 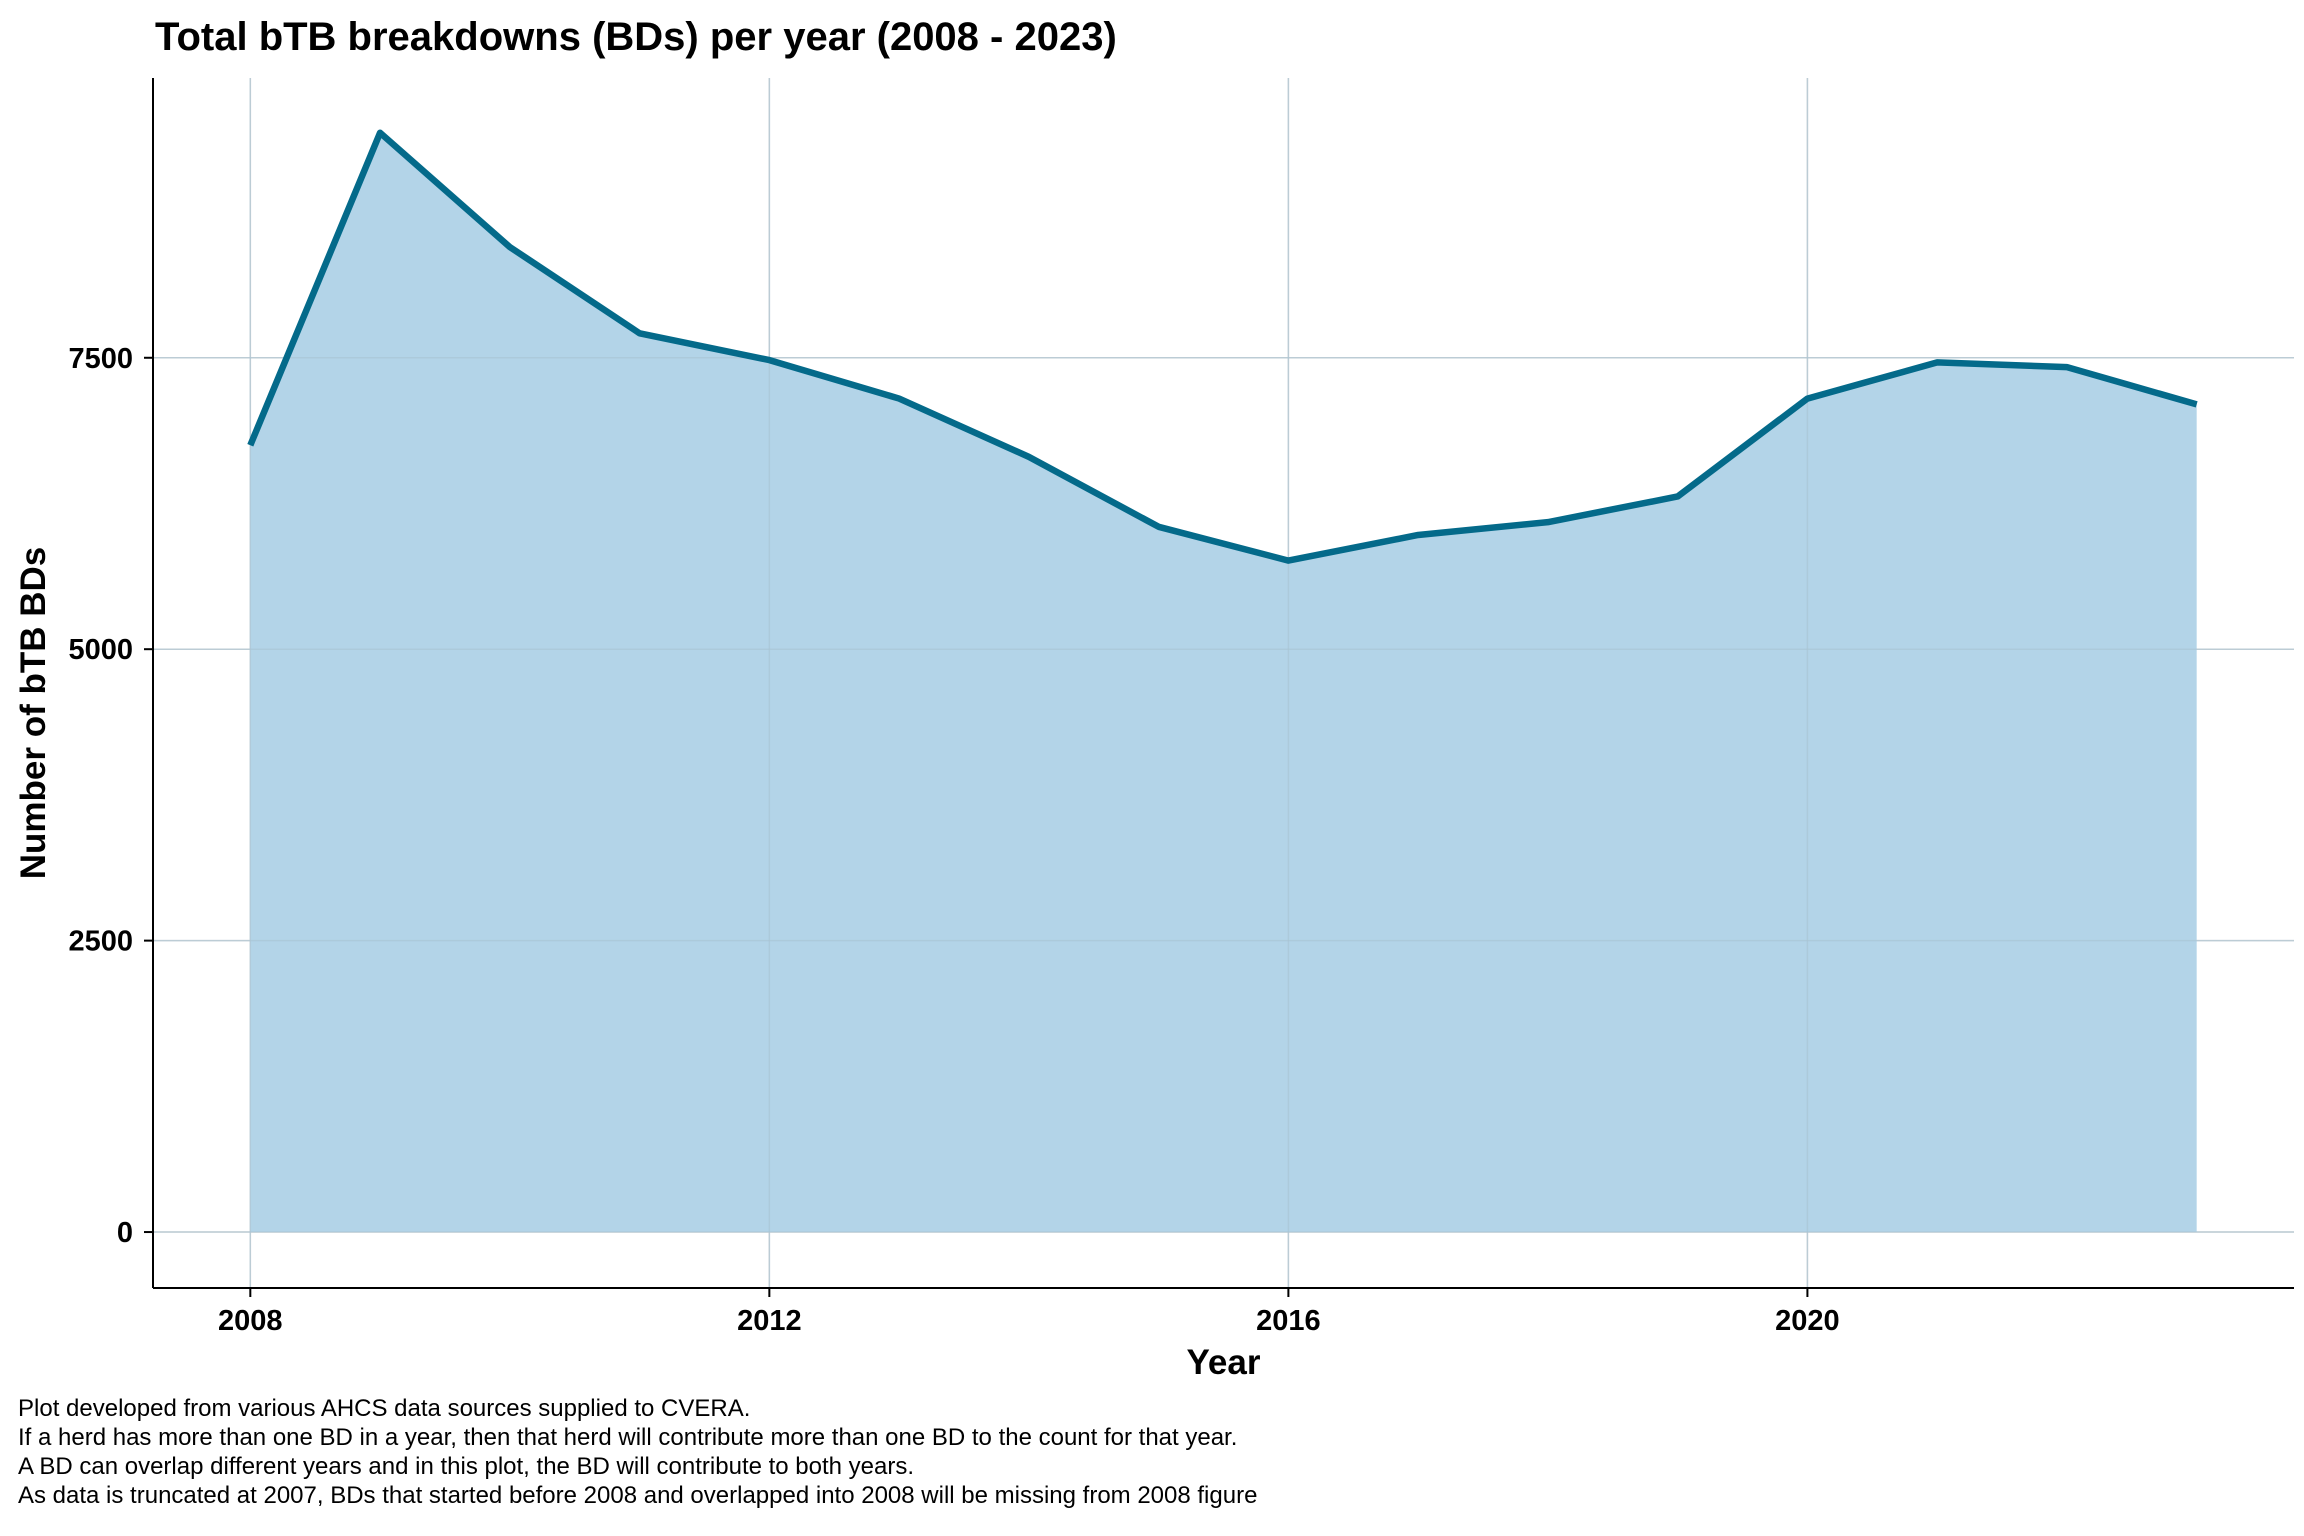 What do you see at coordinates (100, 650) in the screenshot?
I see `y-tick-label: 5000` at bounding box center [100, 650].